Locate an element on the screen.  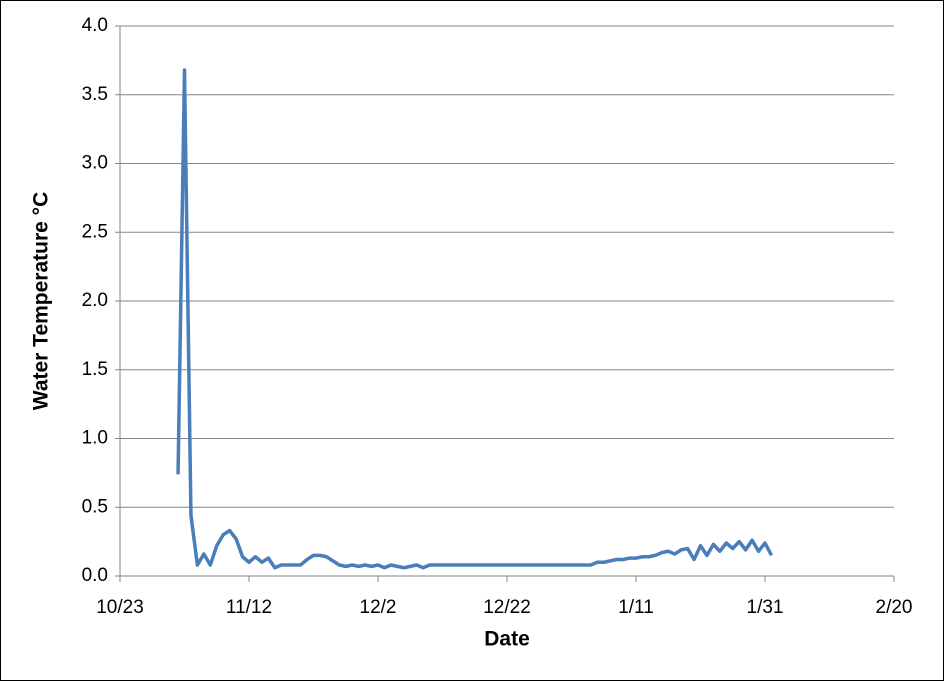
y-tick-label: 3.5 is located at coordinates (95, 94).